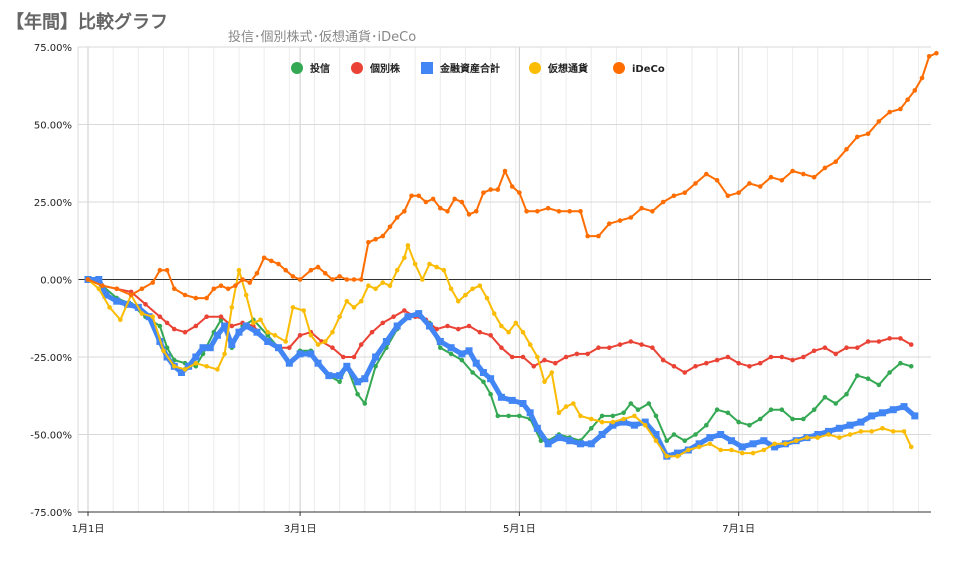 The width and height of the screenshot is (960, 569). Describe the element at coordinates (322, 37) in the screenshot. I see `chart-subtitle: 投信･個別株式･仮想通貨･iDeCo` at that location.